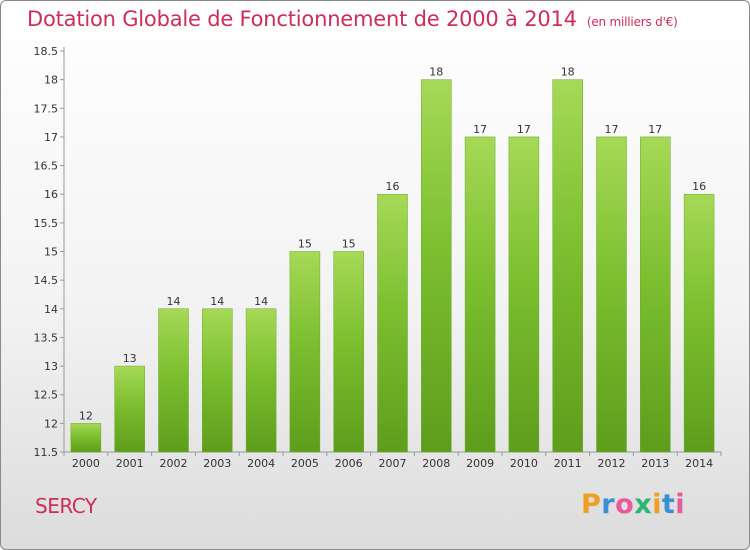 The image size is (750, 550). What do you see at coordinates (655, 294) in the screenshot?
I see `bar-2013` at bounding box center [655, 294].